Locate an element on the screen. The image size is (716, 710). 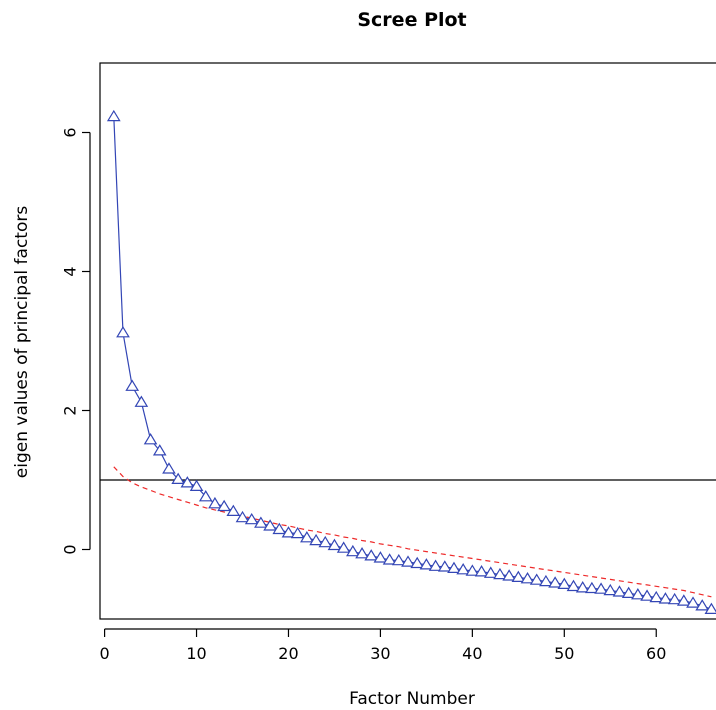
x-tick-label: 50 is located at coordinates (564, 653).